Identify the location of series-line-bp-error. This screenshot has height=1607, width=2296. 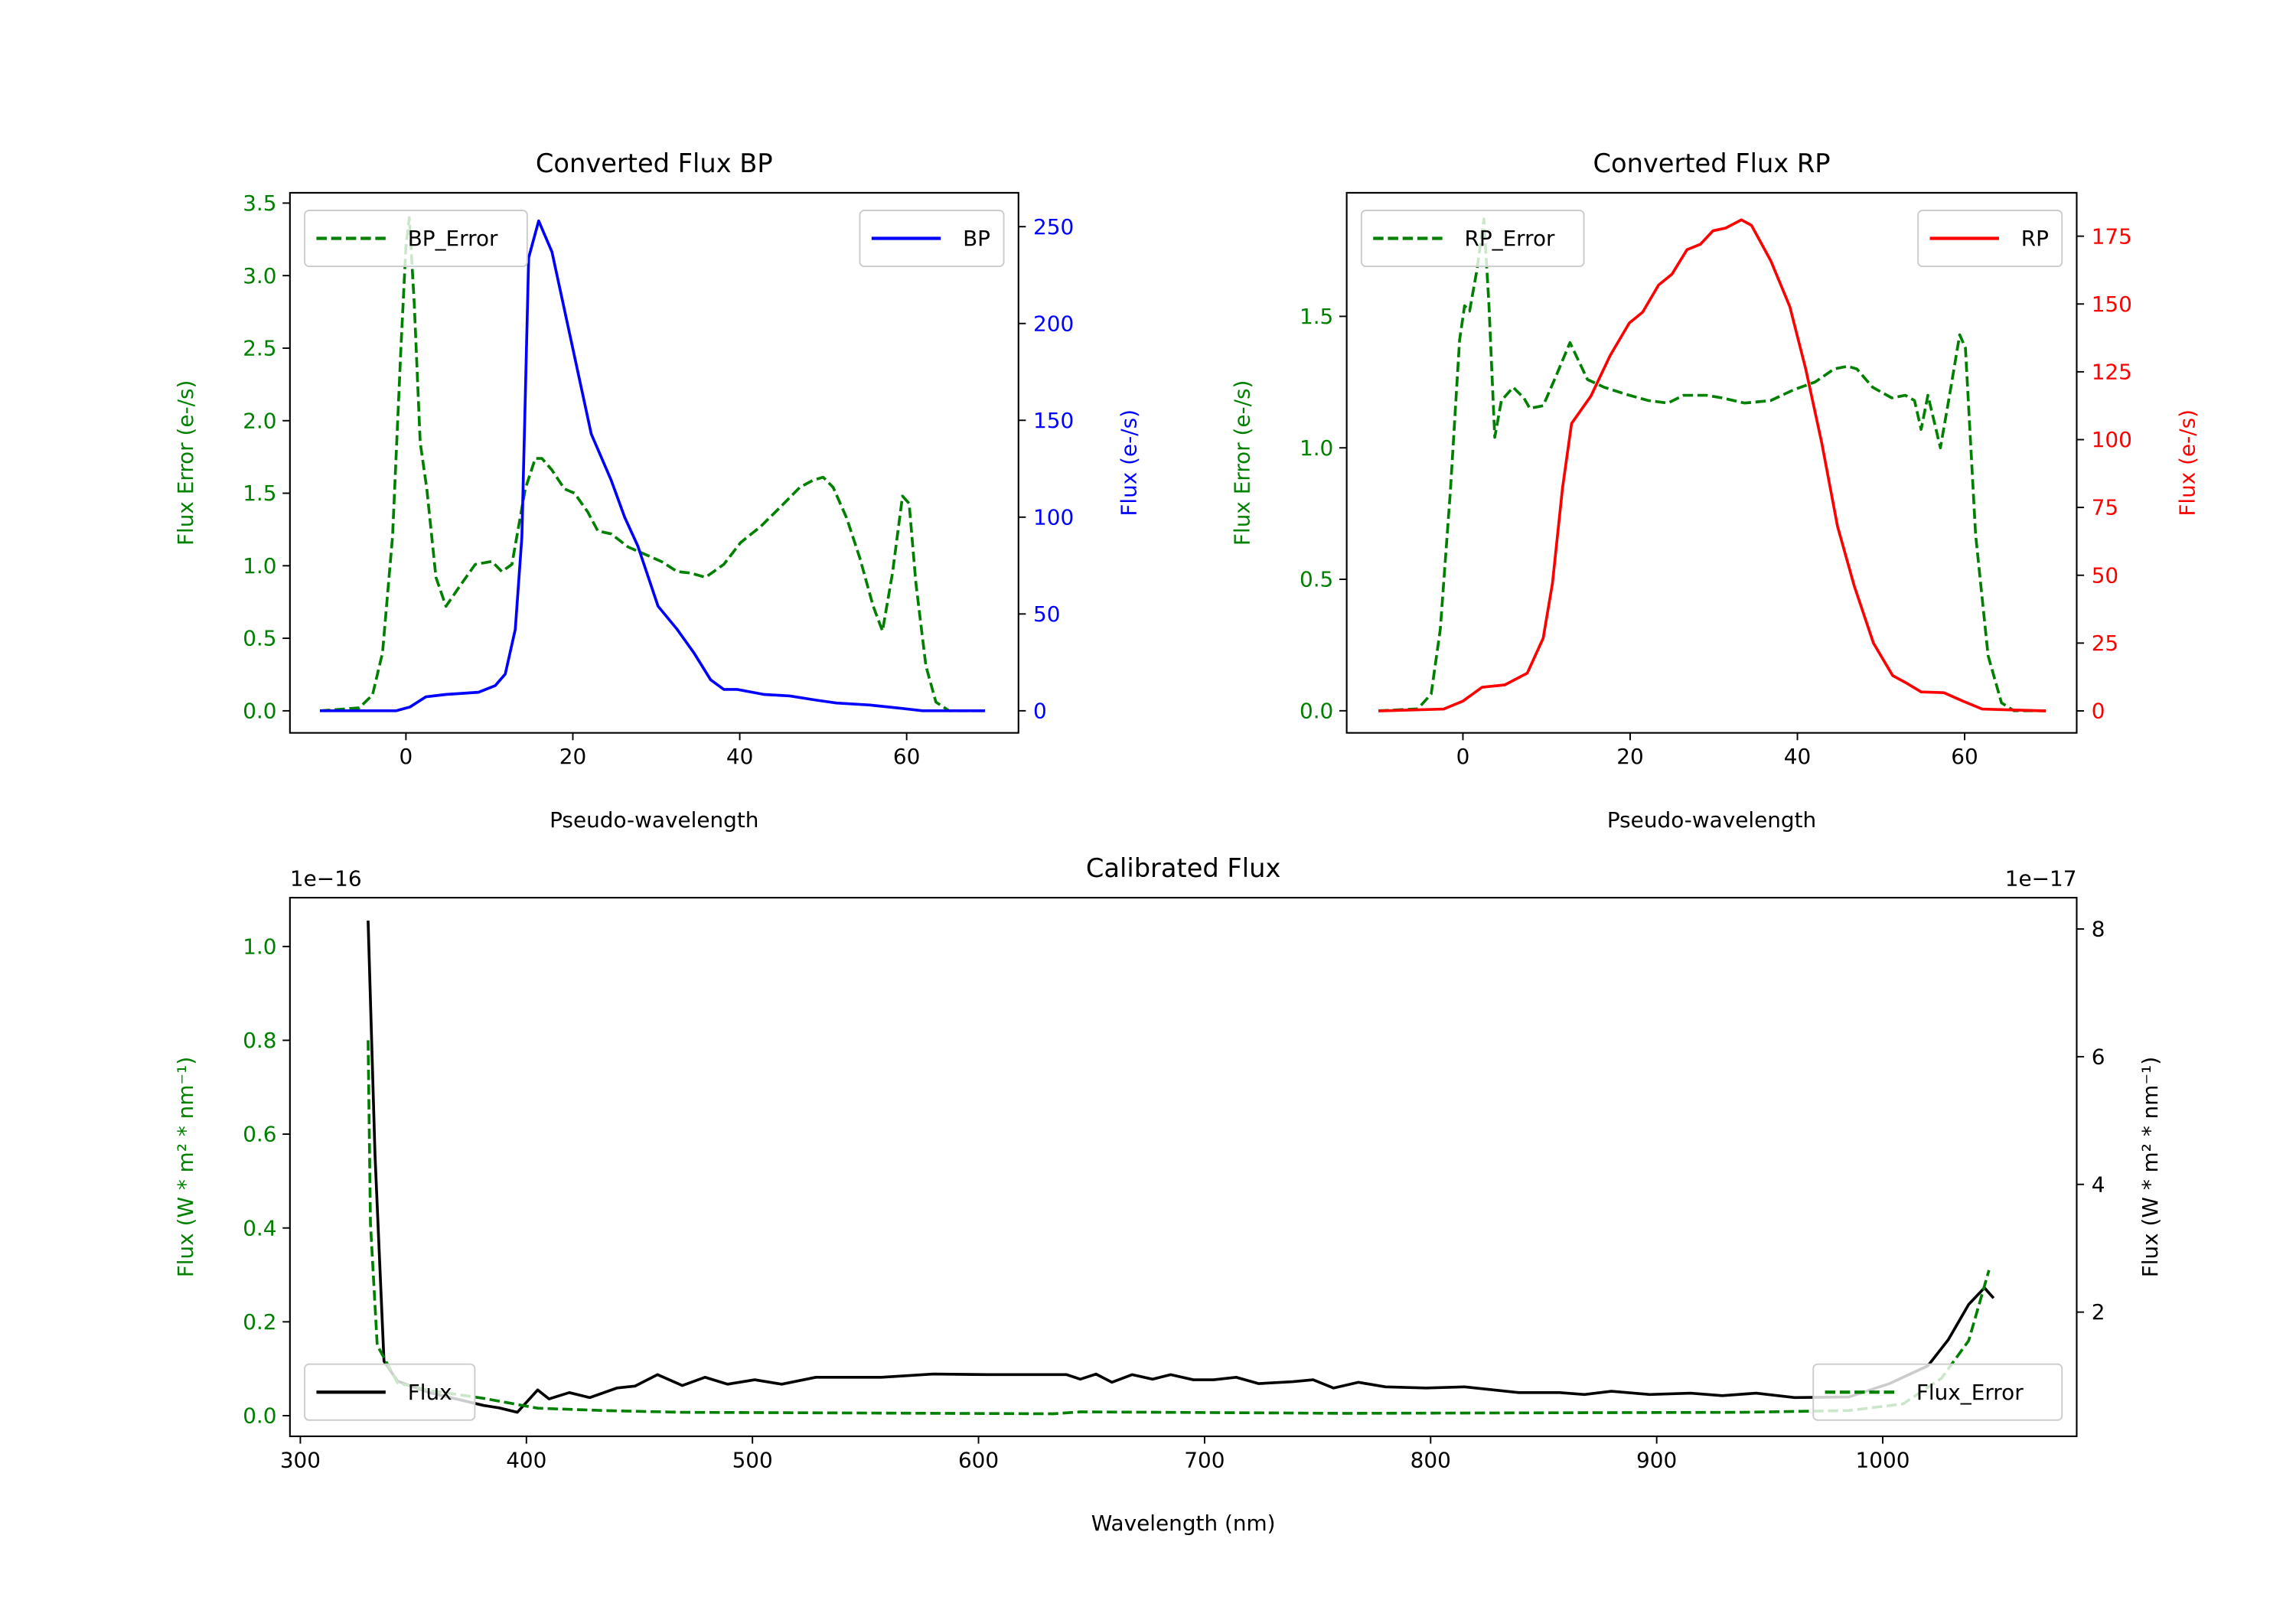
(652, 464).